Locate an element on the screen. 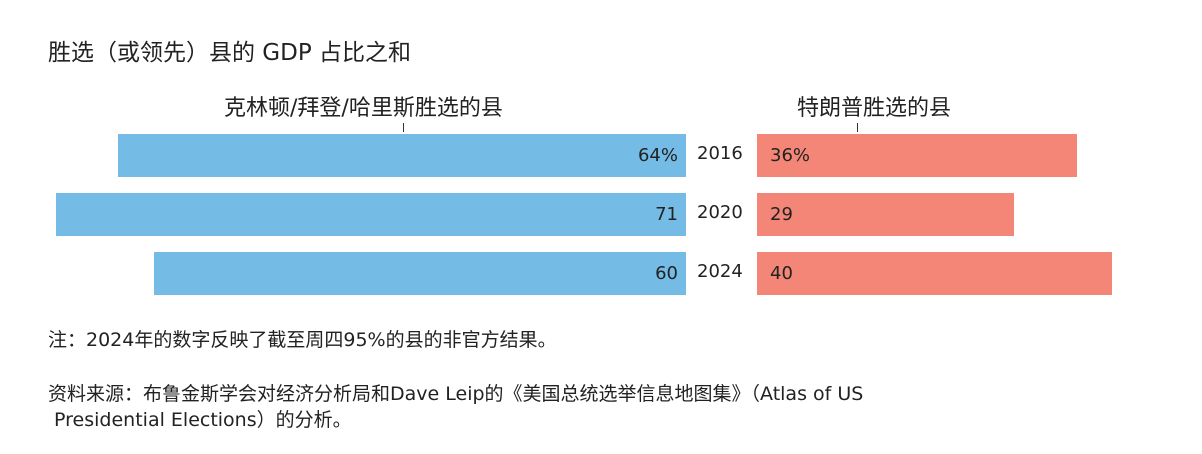 The image size is (1202, 454). bar-trump-2016 is located at coordinates (917, 155).